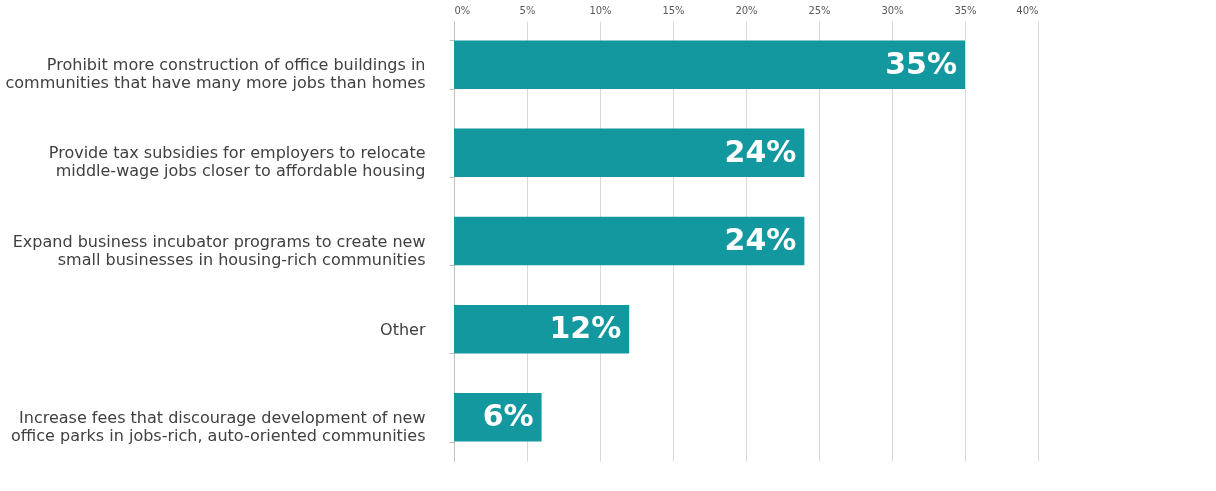  Describe the element at coordinates (585, 328) in the screenshot. I see `data-label: 12%` at that location.